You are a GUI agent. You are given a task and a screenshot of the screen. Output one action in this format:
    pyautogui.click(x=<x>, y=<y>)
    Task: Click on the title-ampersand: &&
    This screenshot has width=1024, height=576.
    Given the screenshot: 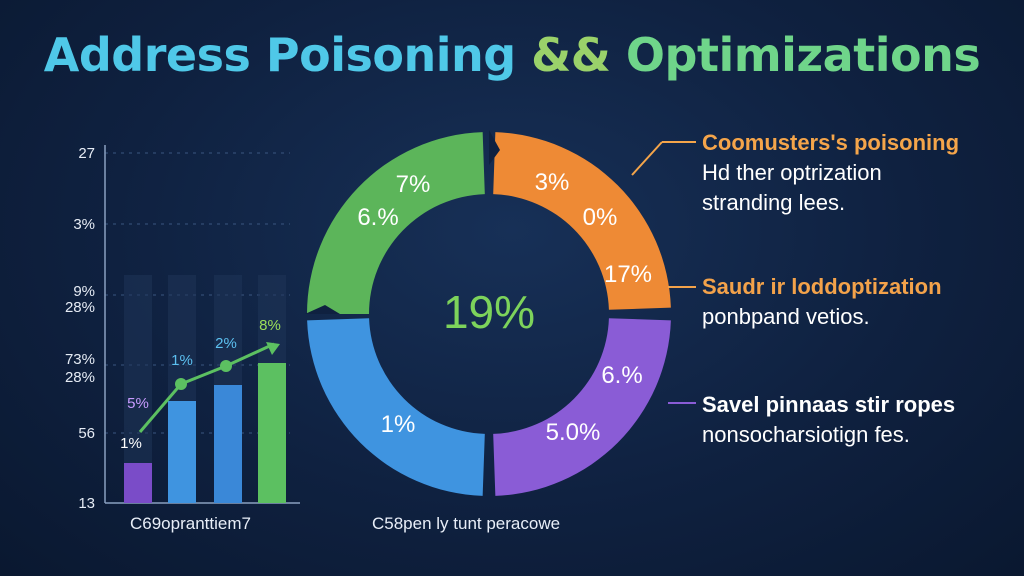 What is the action you would take?
    pyautogui.click(x=571, y=55)
    